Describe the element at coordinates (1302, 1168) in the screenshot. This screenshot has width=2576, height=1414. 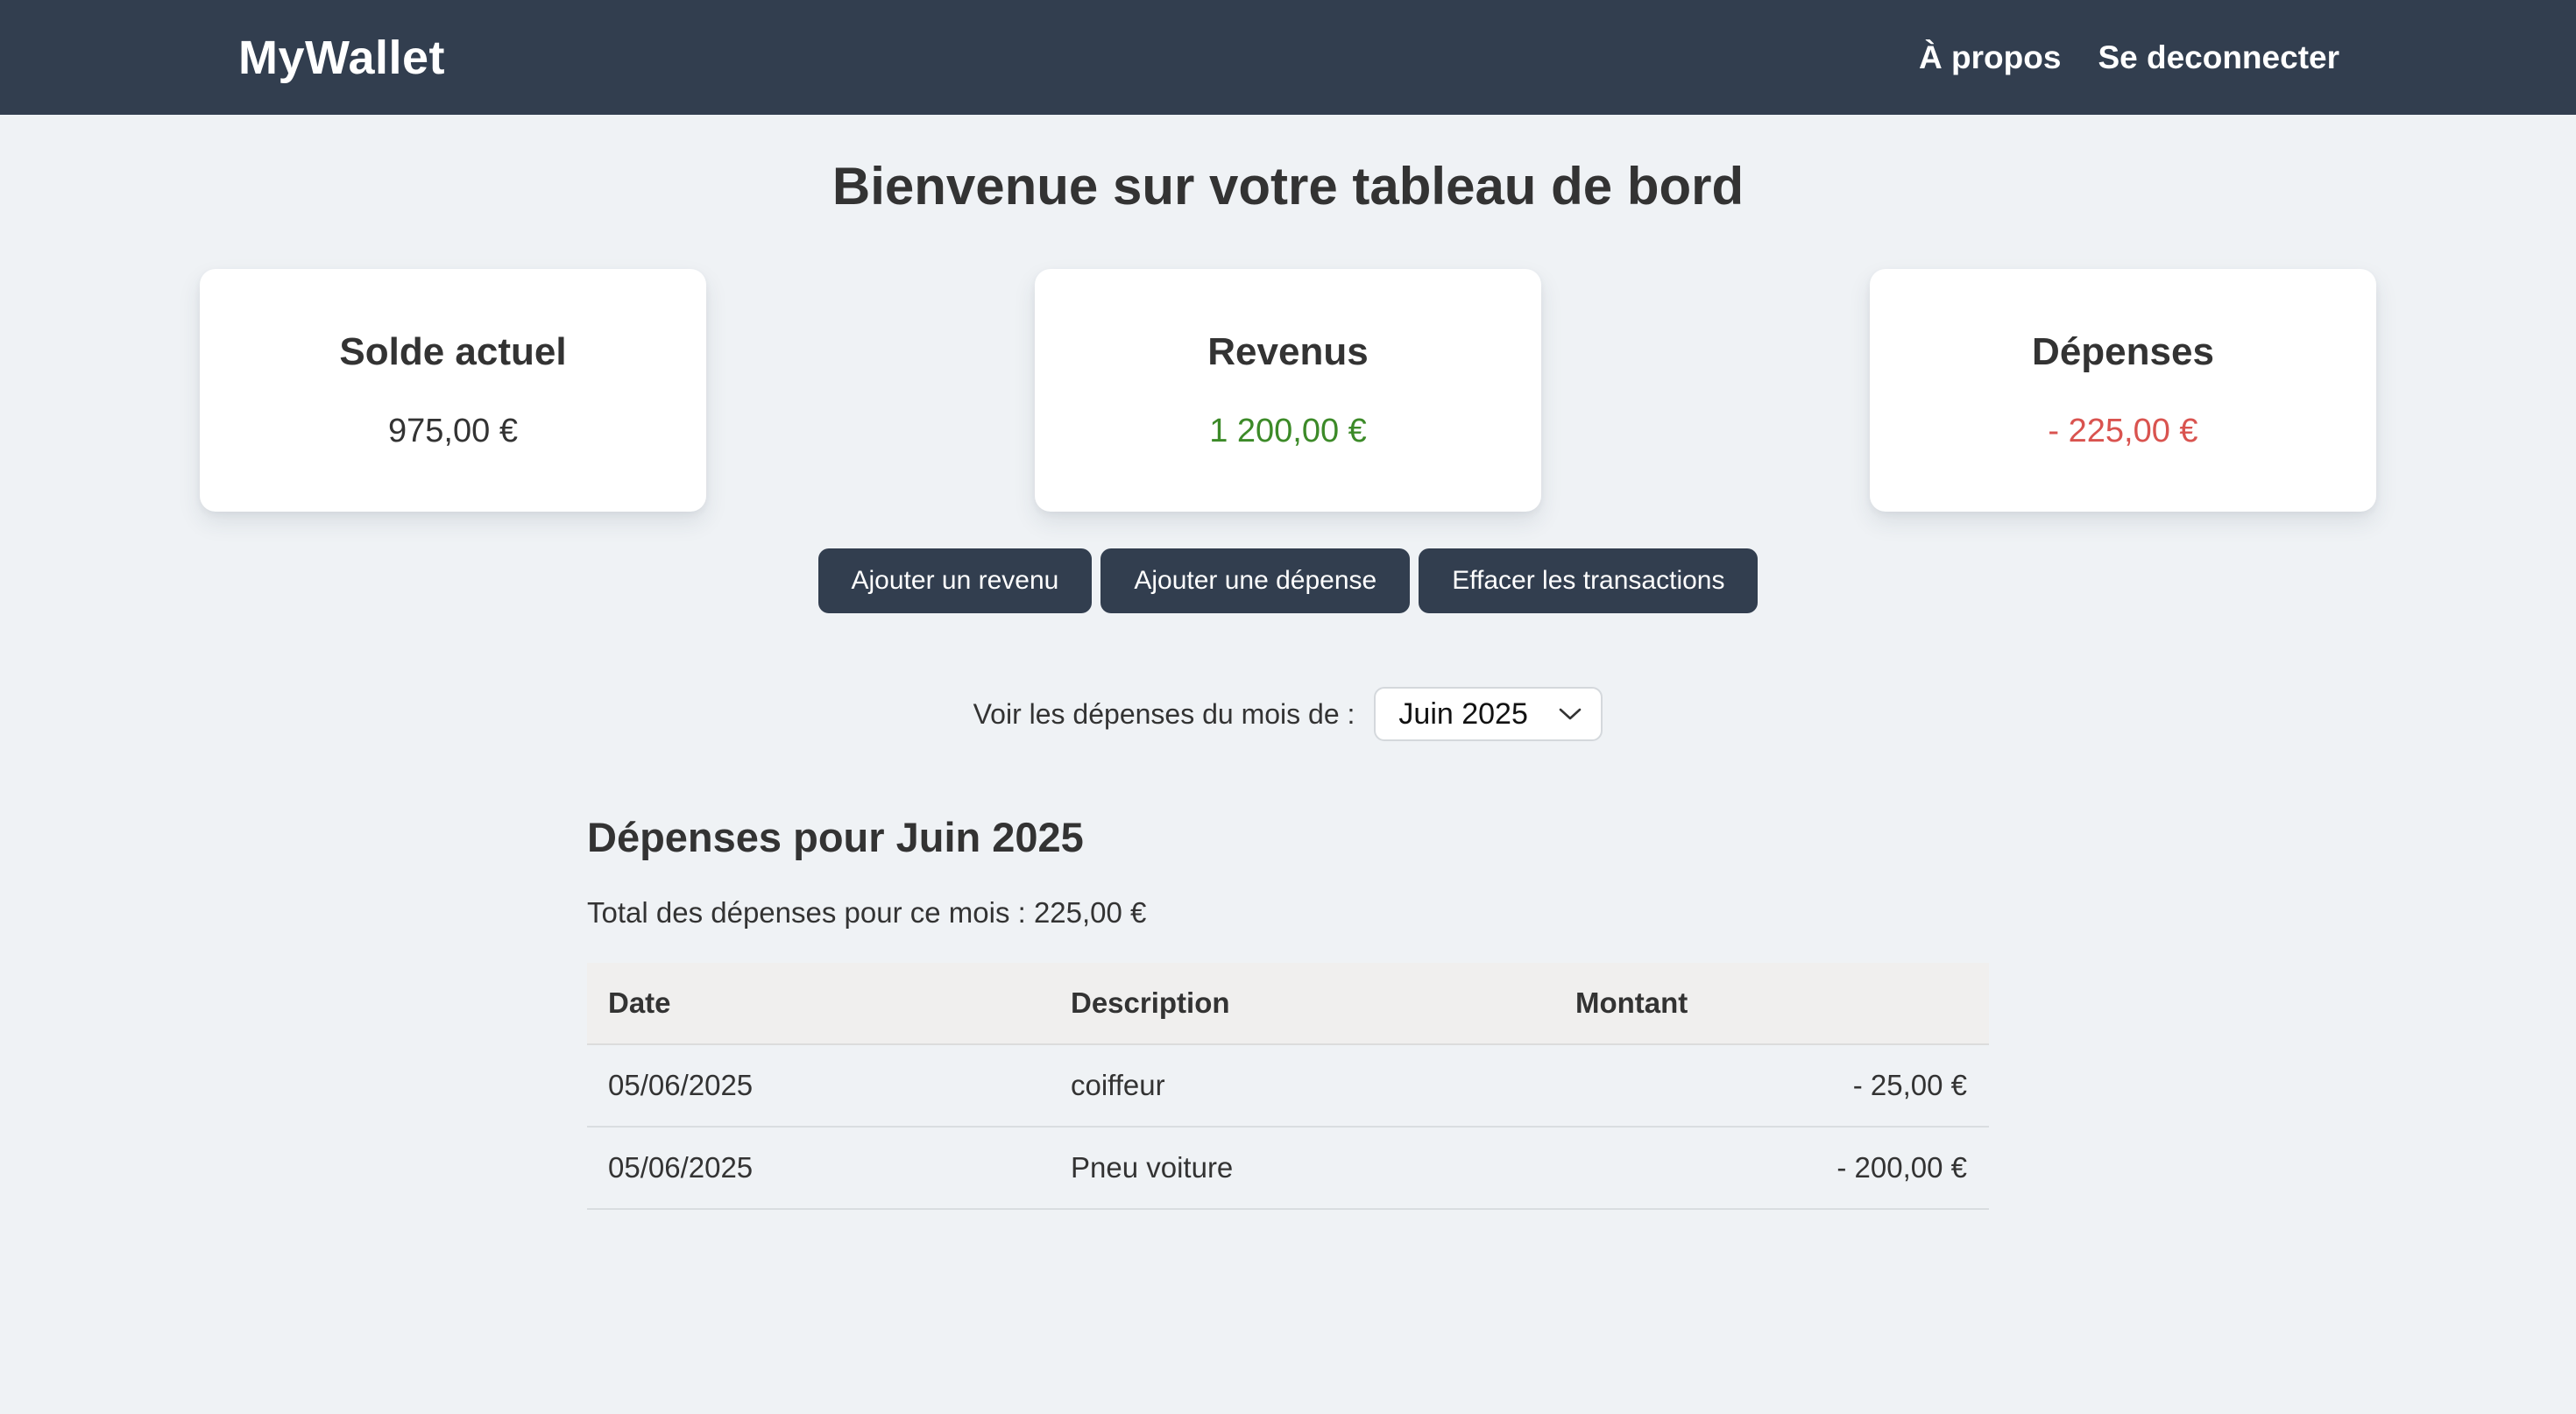
I see `cell-description: Pneu voiture` at that location.